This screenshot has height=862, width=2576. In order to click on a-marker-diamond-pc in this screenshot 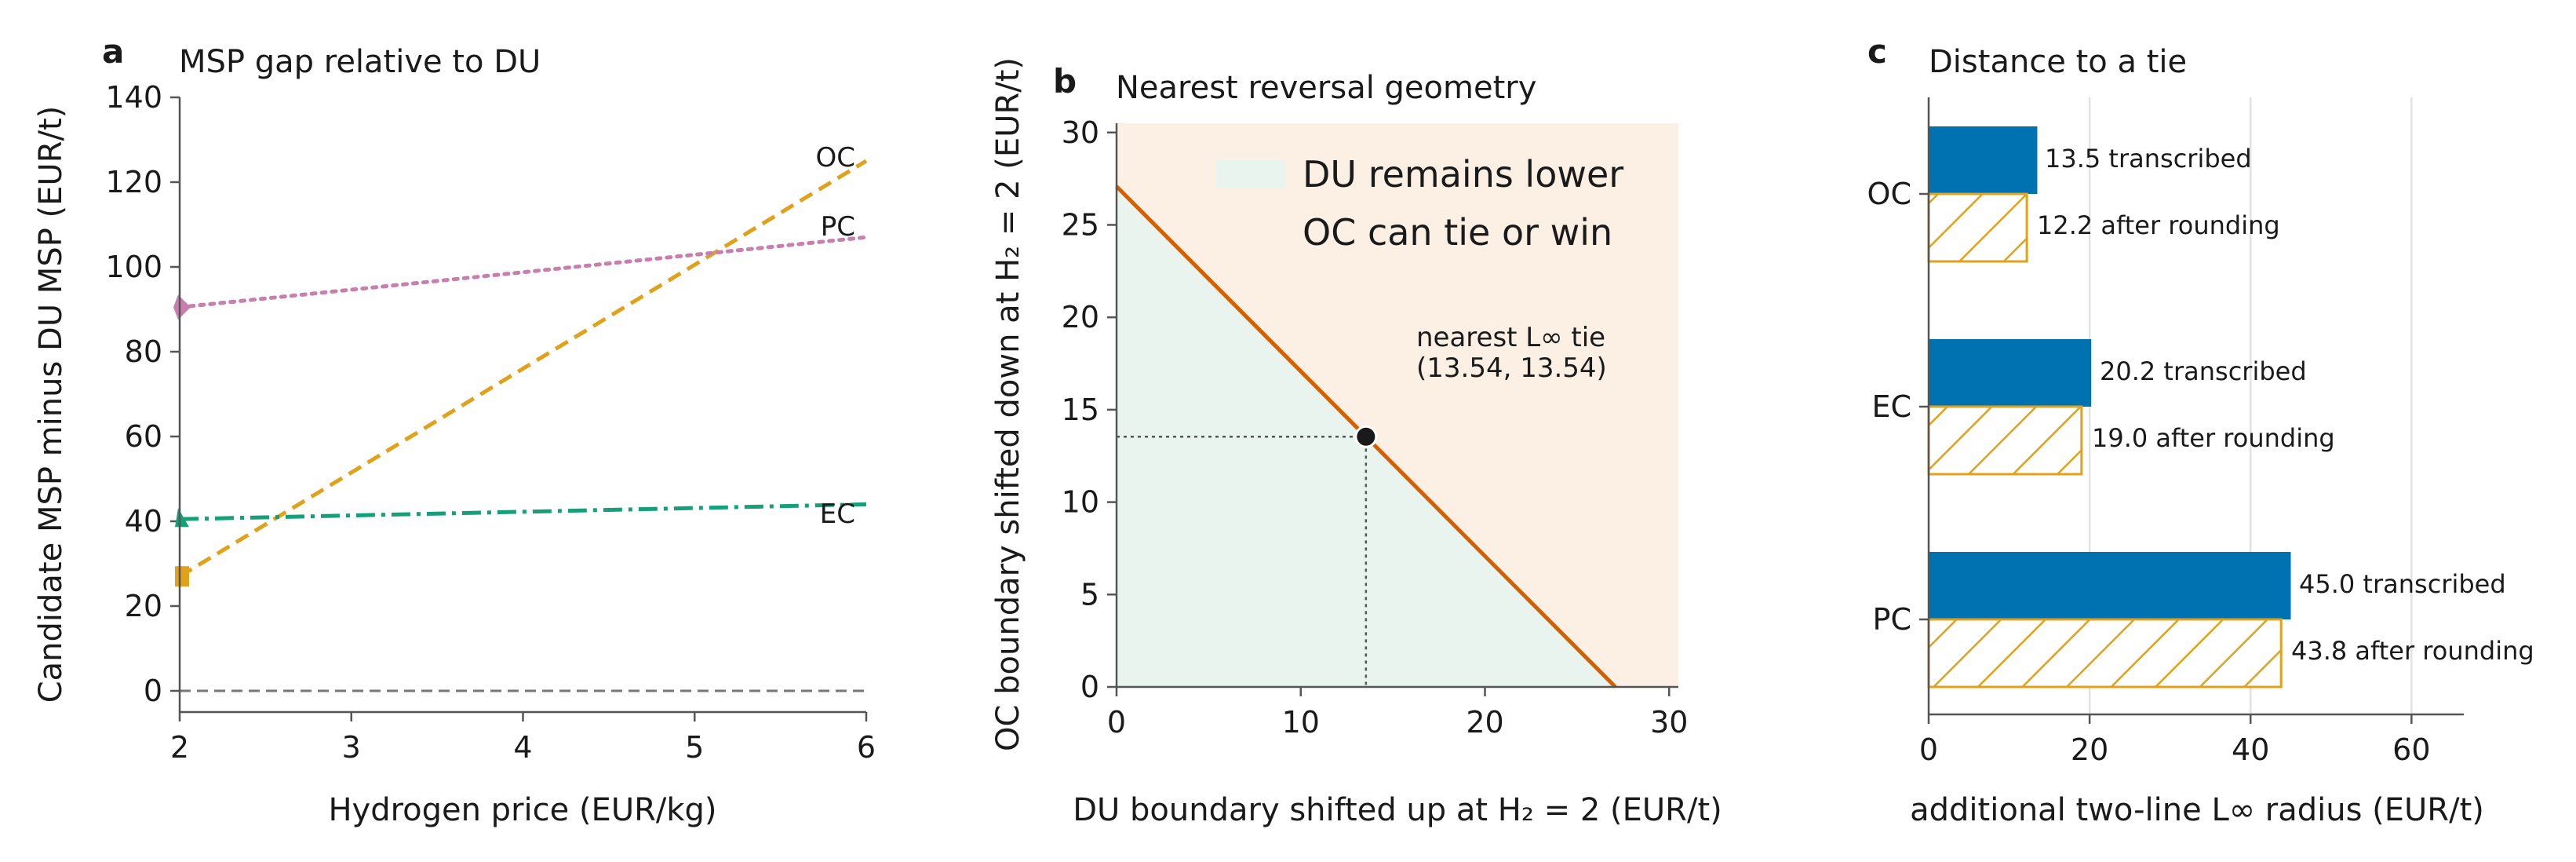, I will do `click(182, 307)`.